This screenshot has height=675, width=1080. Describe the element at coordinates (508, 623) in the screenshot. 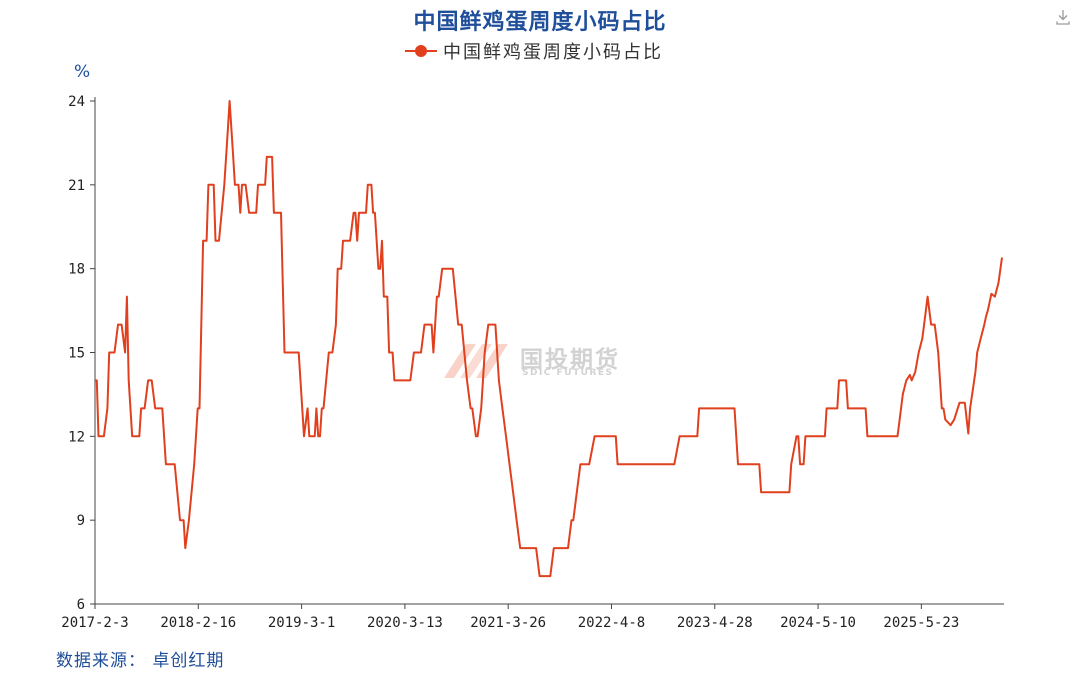

I see `x-tick-label: 2021-3-26` at that location.